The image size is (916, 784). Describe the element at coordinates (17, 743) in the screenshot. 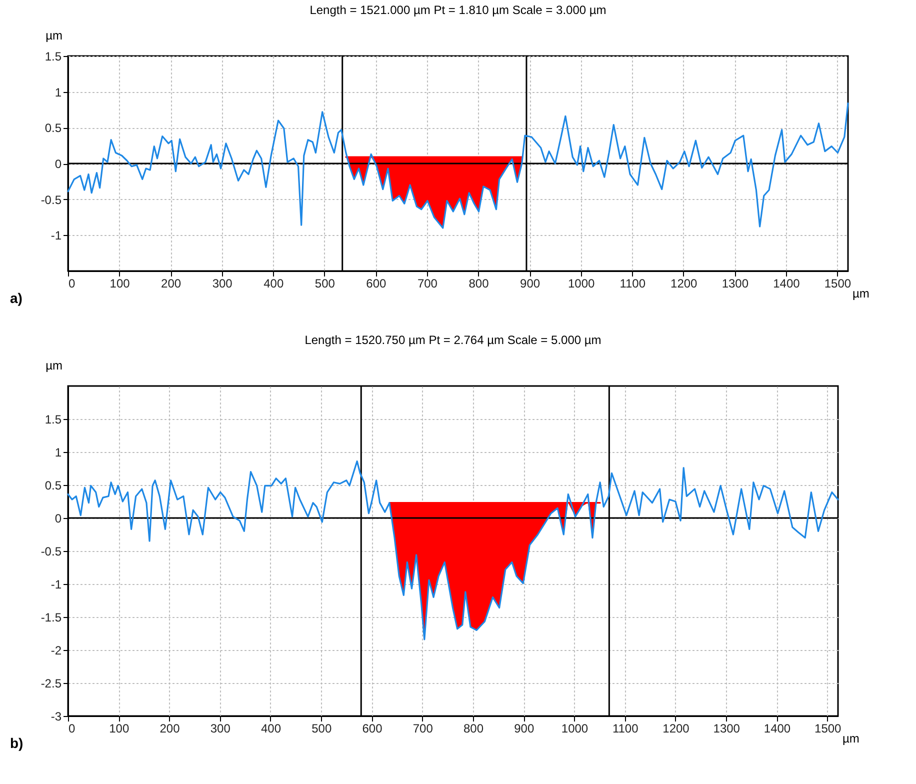

I see `text: b)` at that location.